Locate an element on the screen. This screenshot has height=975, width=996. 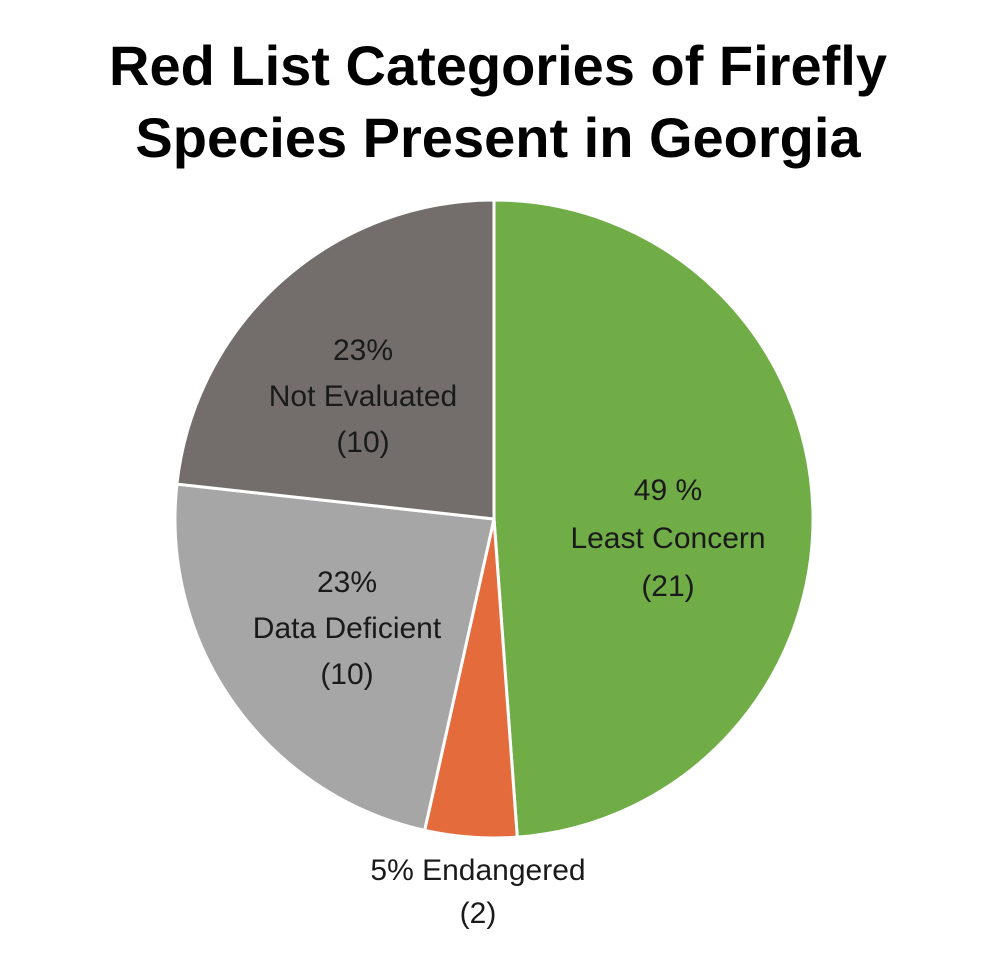
pie-slice-data-deficient is located at coordinates (334, 657).